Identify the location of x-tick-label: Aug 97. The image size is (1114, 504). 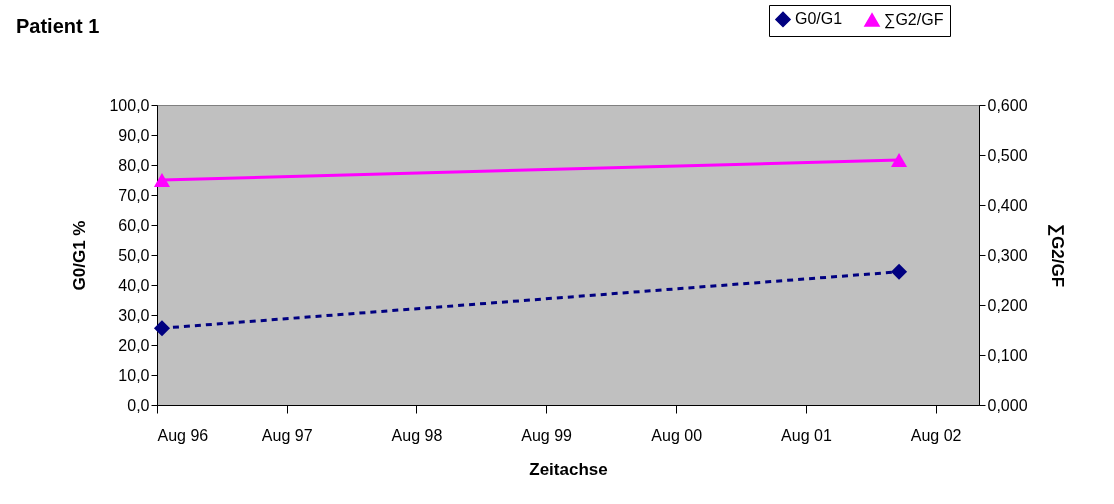
(287, 435).